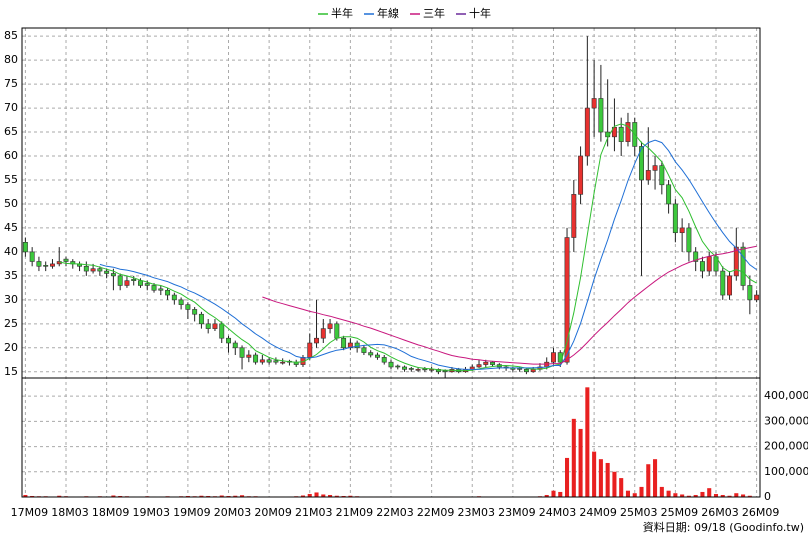 The image size is (808, 540). What do you see at coordinates (509, 305) in the screenshot?
I see `ma-line` at bounding box center [509, 305].